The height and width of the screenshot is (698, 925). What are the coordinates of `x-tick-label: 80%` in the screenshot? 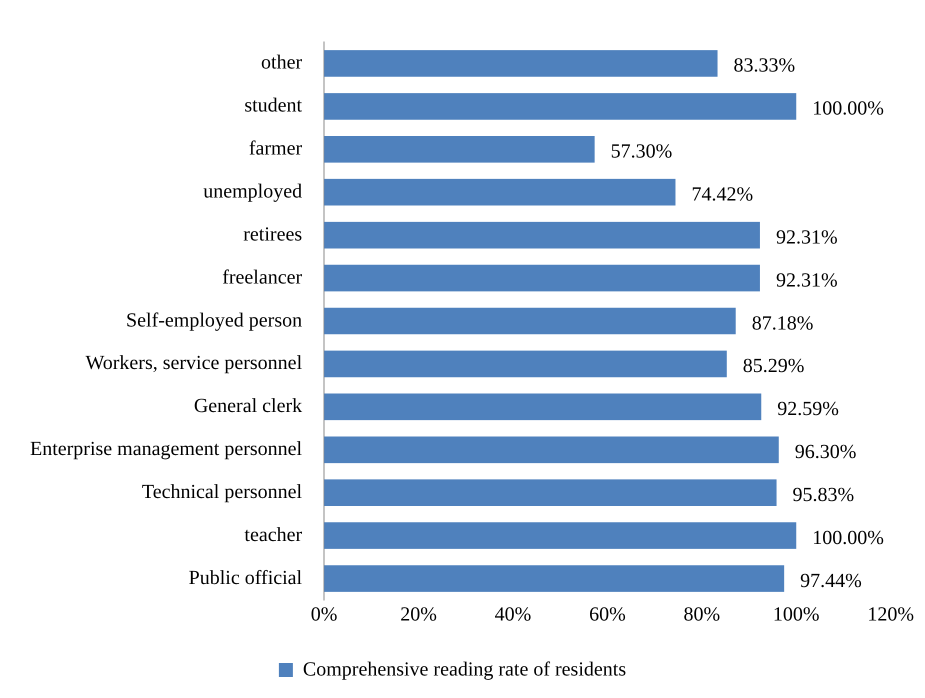 It's located at (701, 614).